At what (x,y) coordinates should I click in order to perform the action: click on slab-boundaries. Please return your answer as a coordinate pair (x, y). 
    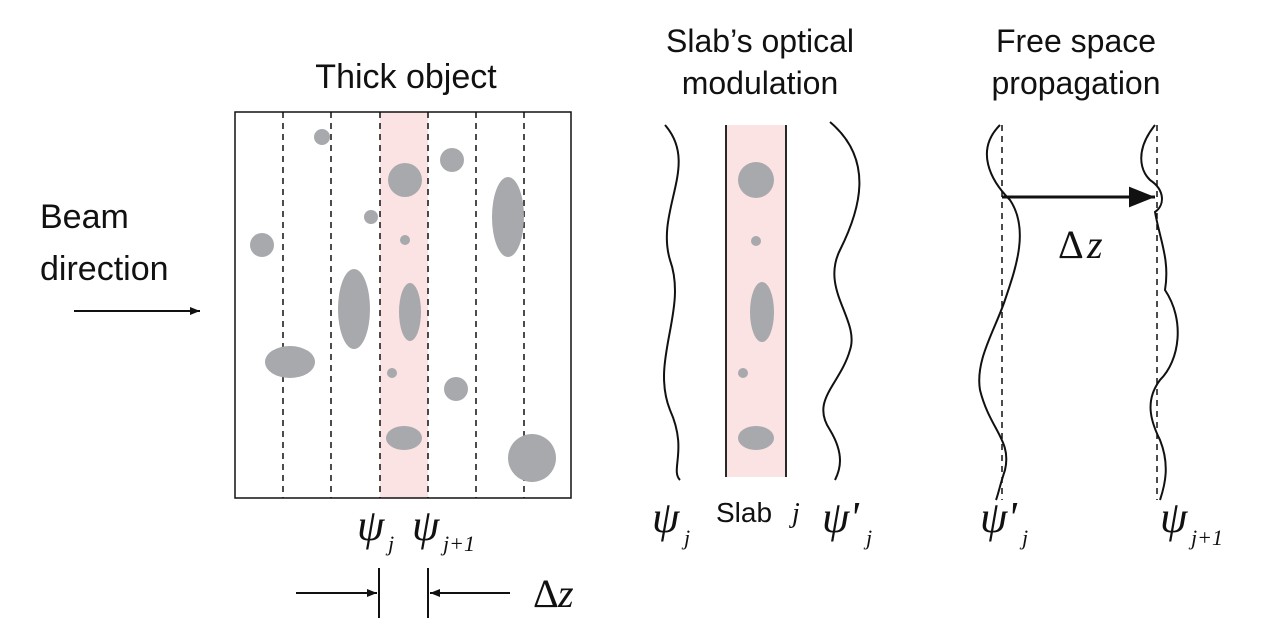
    Looking at the image, I should click on (403, 305).